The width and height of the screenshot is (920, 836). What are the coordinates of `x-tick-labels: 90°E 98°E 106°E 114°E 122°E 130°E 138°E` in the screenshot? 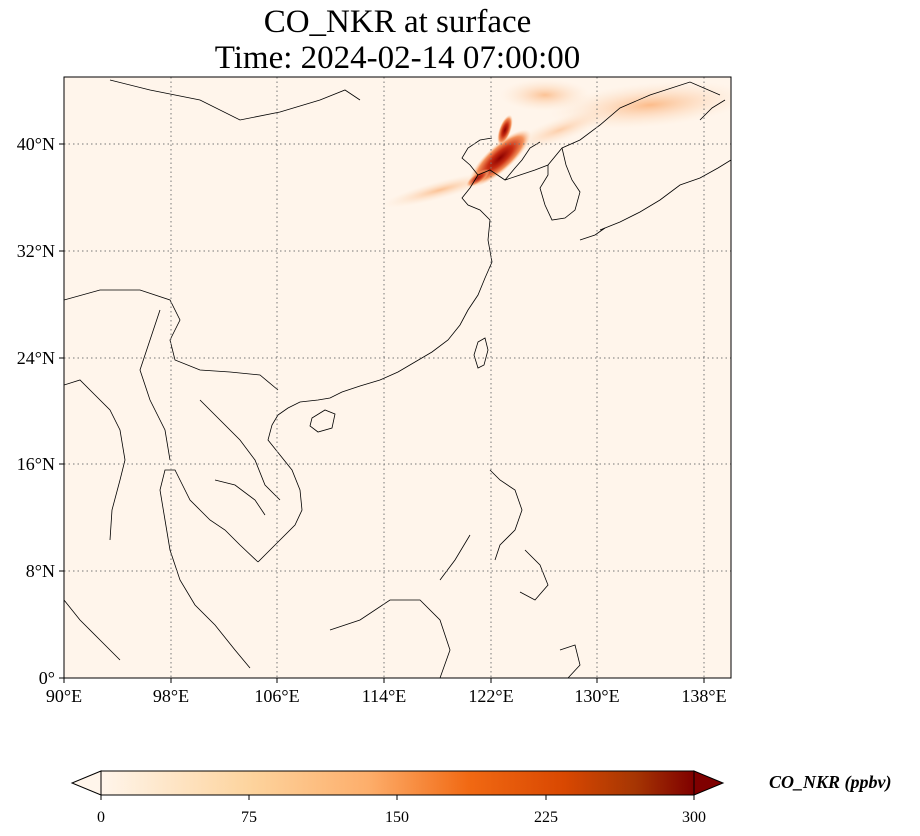 It's located at (386, 696).